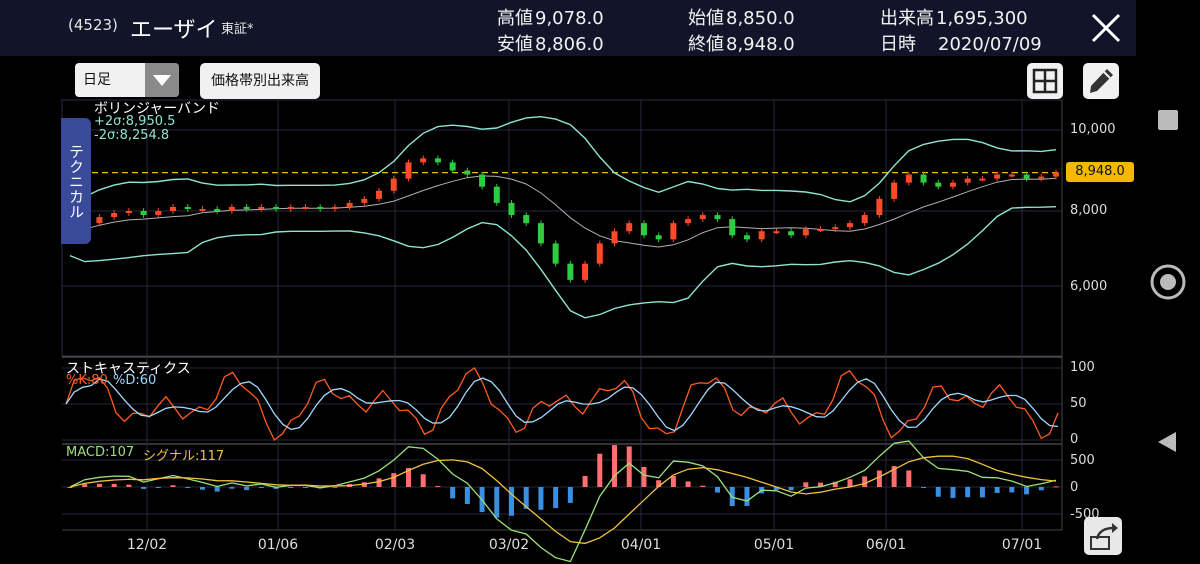 The image size is (1200, 564). What do you see at coordinates (1168, 442) in the screenshot?
I see `back-button` at bounding box center [1168, 442].